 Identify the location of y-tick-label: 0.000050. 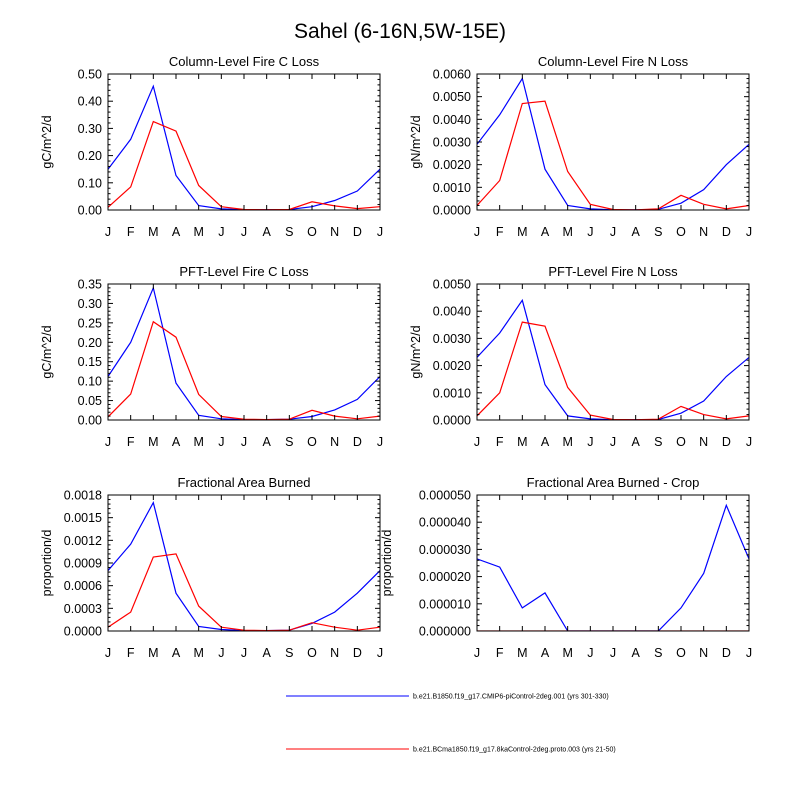
(445, 496).